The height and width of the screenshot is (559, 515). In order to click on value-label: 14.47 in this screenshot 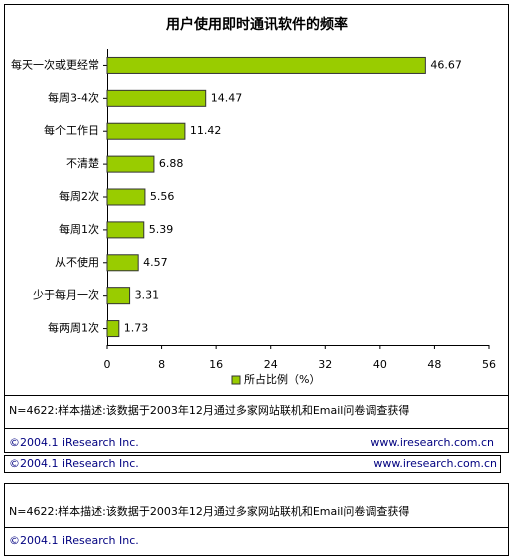, I will do `click(227, 97)`.